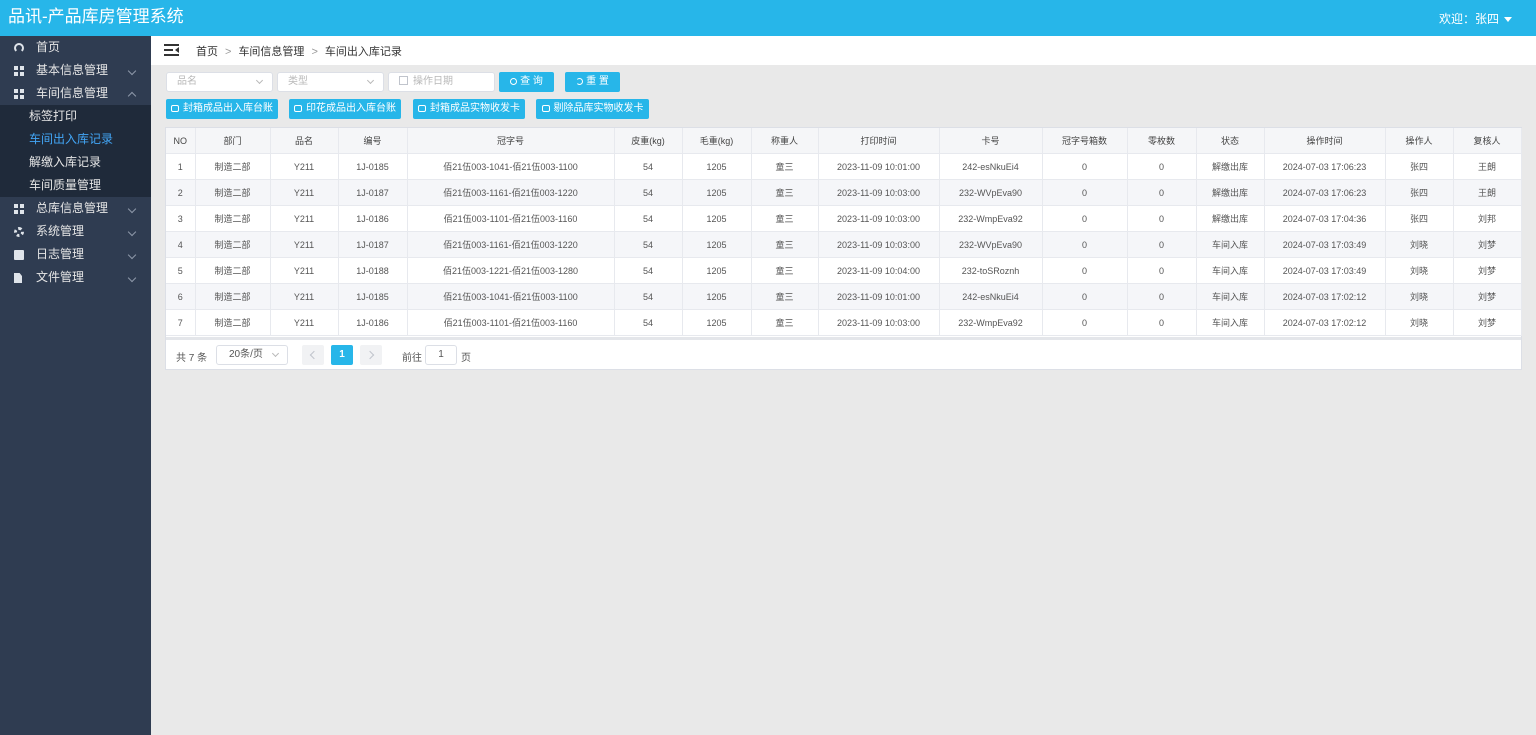 The width and height of the screenshot is (1536, 735). Describe the element at coordinates (65, 185) in the screenshot. I see `sidebar-subitem-quality: 车间质量管理` at that location.